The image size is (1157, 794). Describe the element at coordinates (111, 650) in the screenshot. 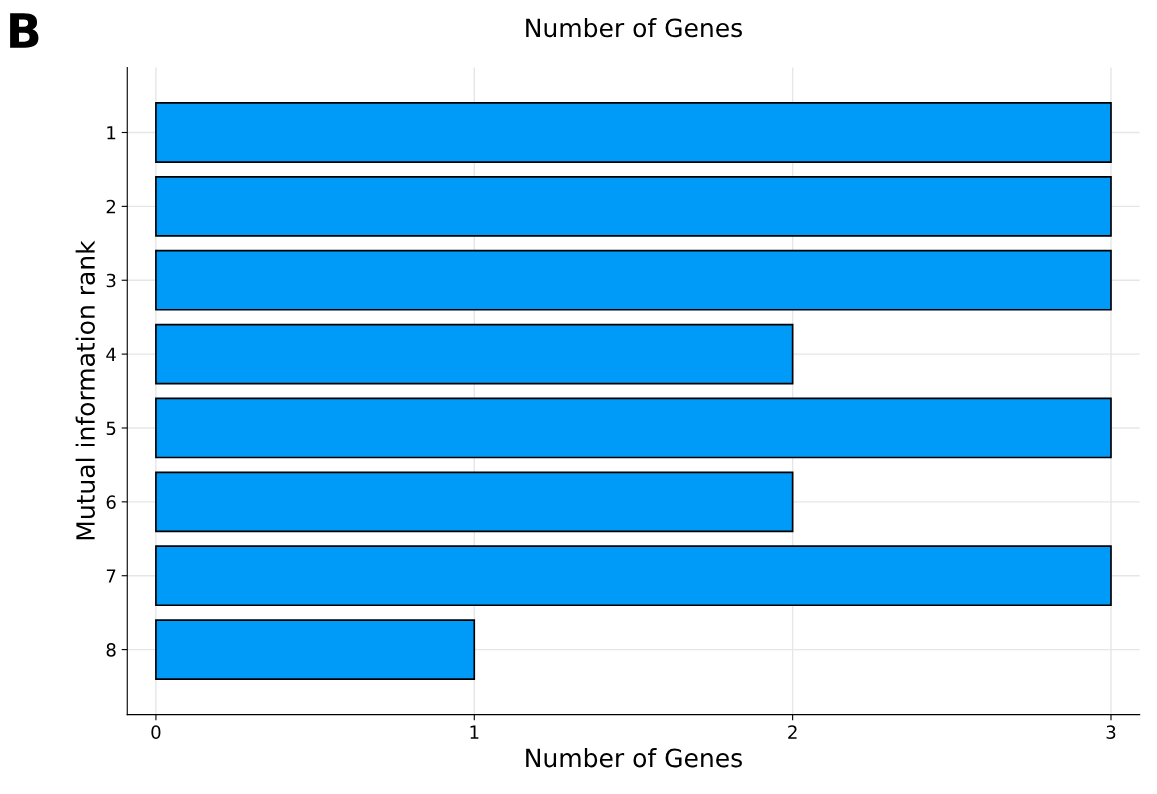

I see `y-tick-label: 8` at that location.